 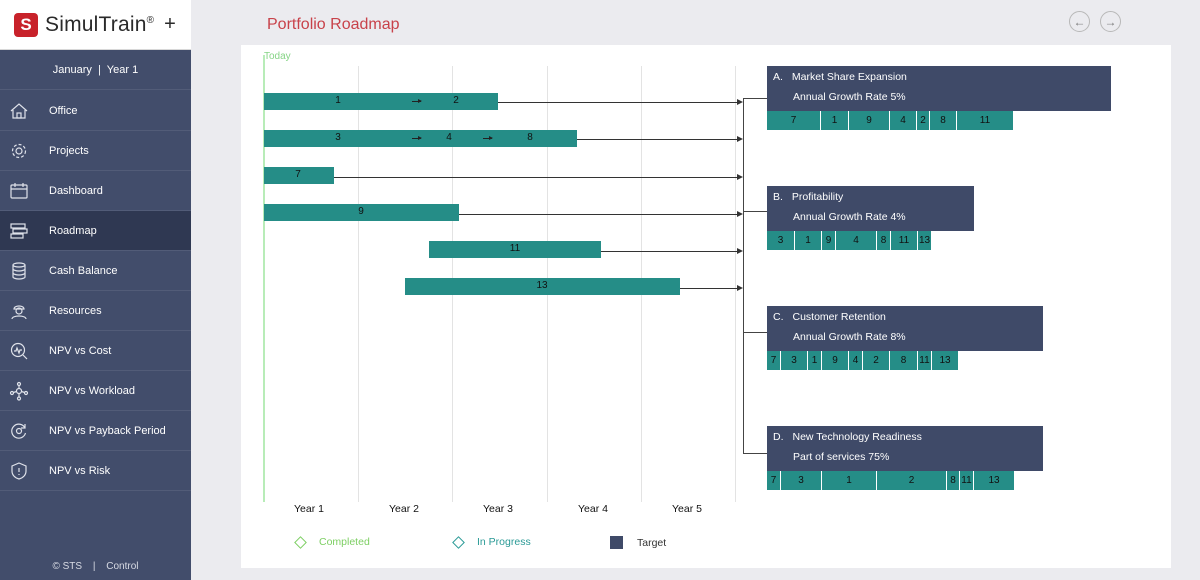 What do you see at coordinates (841, 457) in the screenshot?
I see `target-subtitle: Part of services 75%` at bounding box center [841, 457].